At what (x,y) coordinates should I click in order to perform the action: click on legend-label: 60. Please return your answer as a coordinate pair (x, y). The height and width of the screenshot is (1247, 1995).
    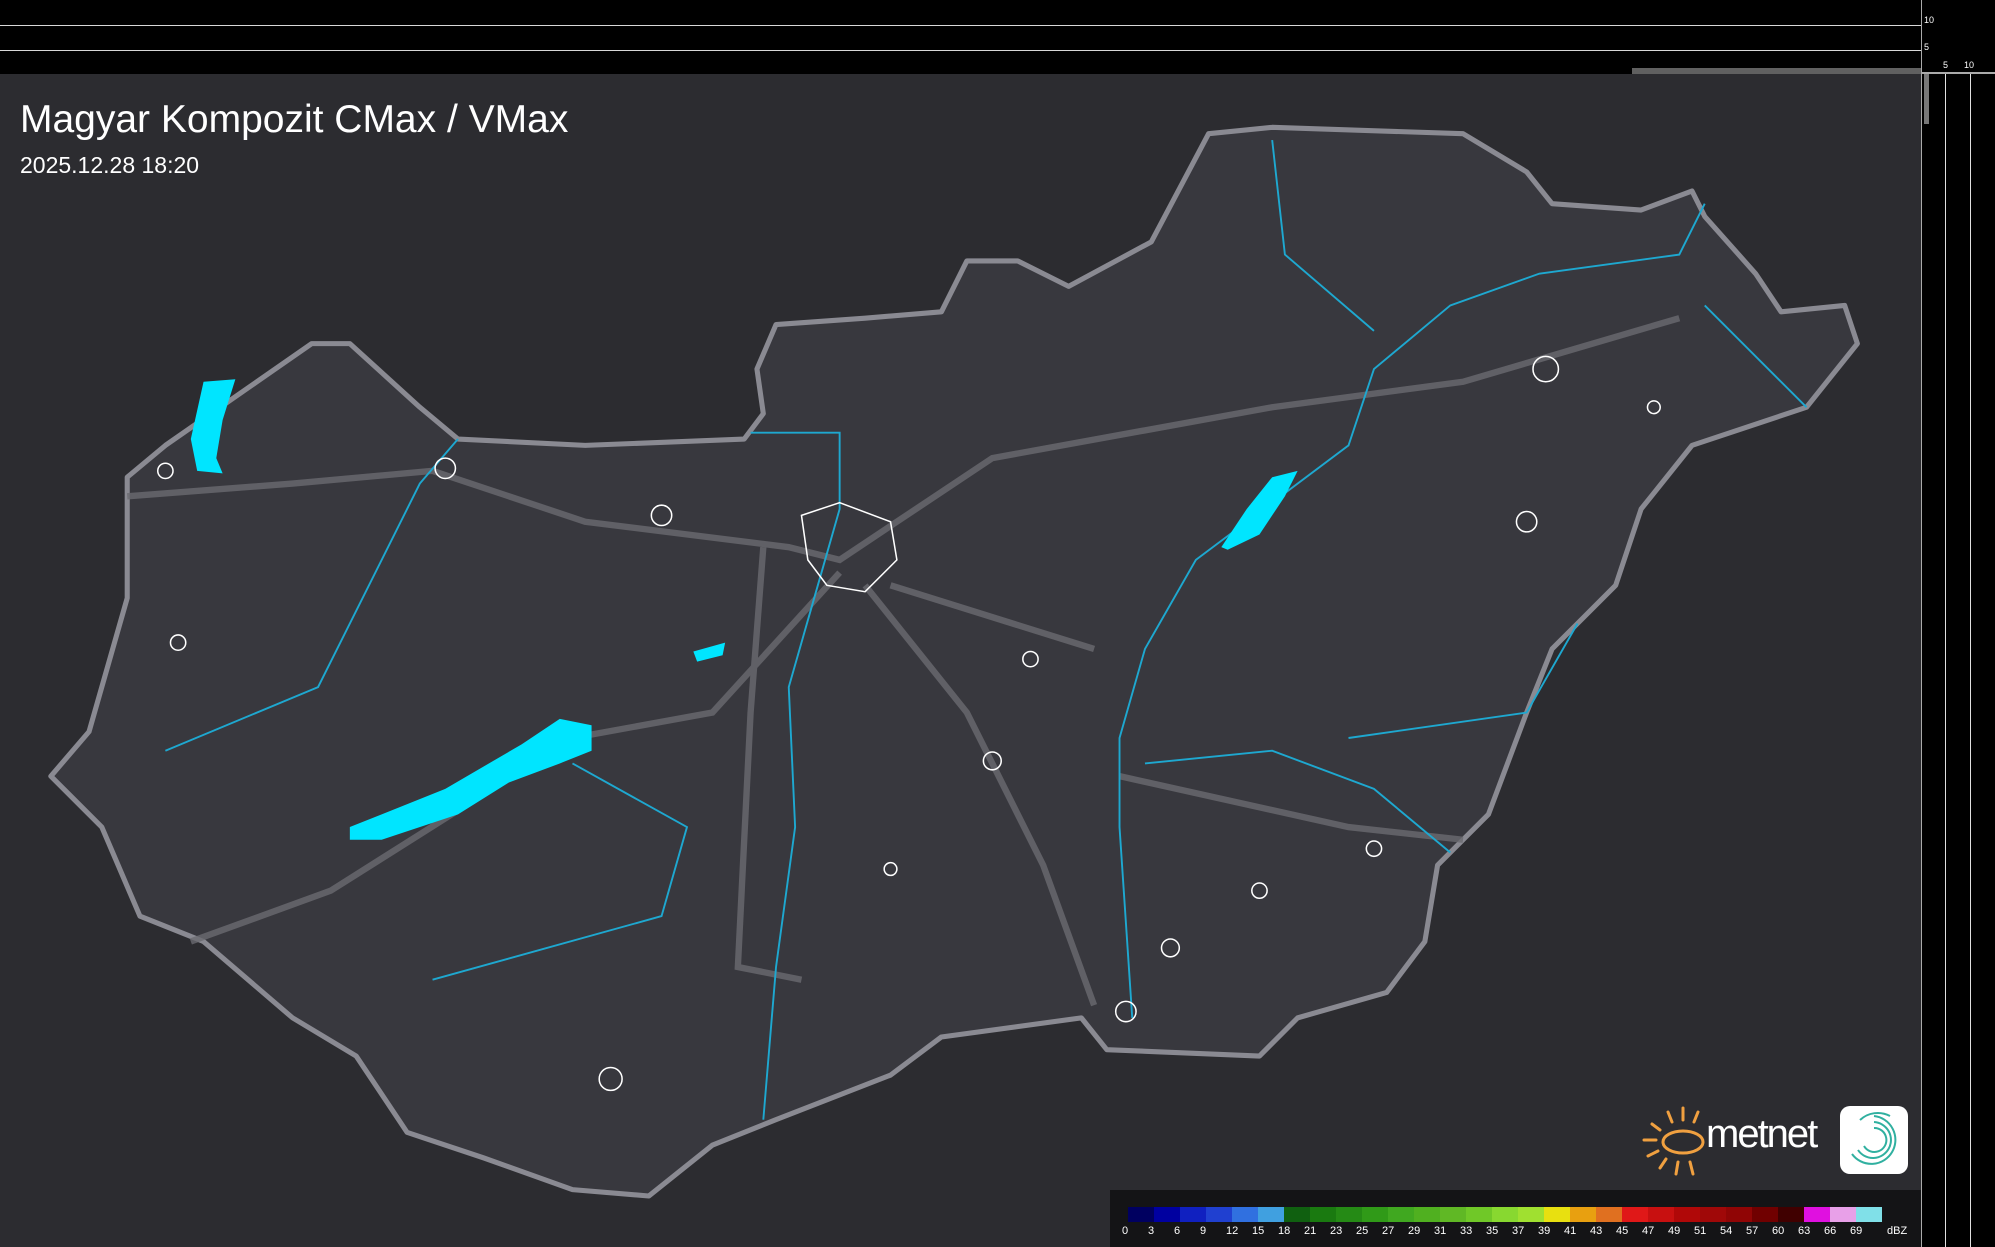
    Looking at the image, I should click on (1778, 1231).